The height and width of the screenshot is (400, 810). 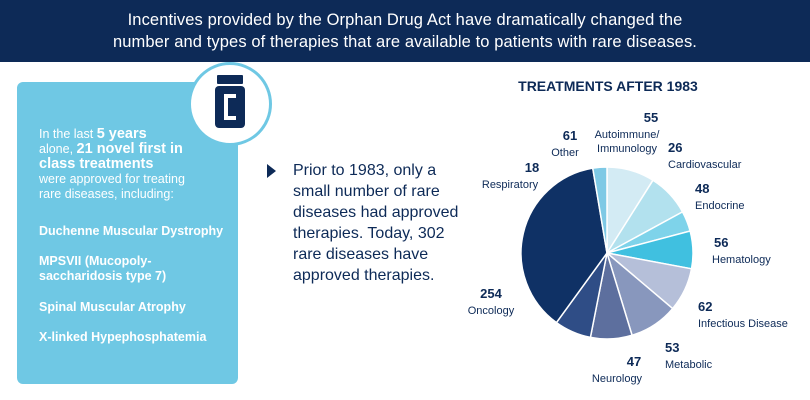 What do you see at coordinates (103, 268) in the screenshot?
I see `condition-item: MPSVII (Mucopoly-saccharidosis type 7)` at bounding box center [103, 268].